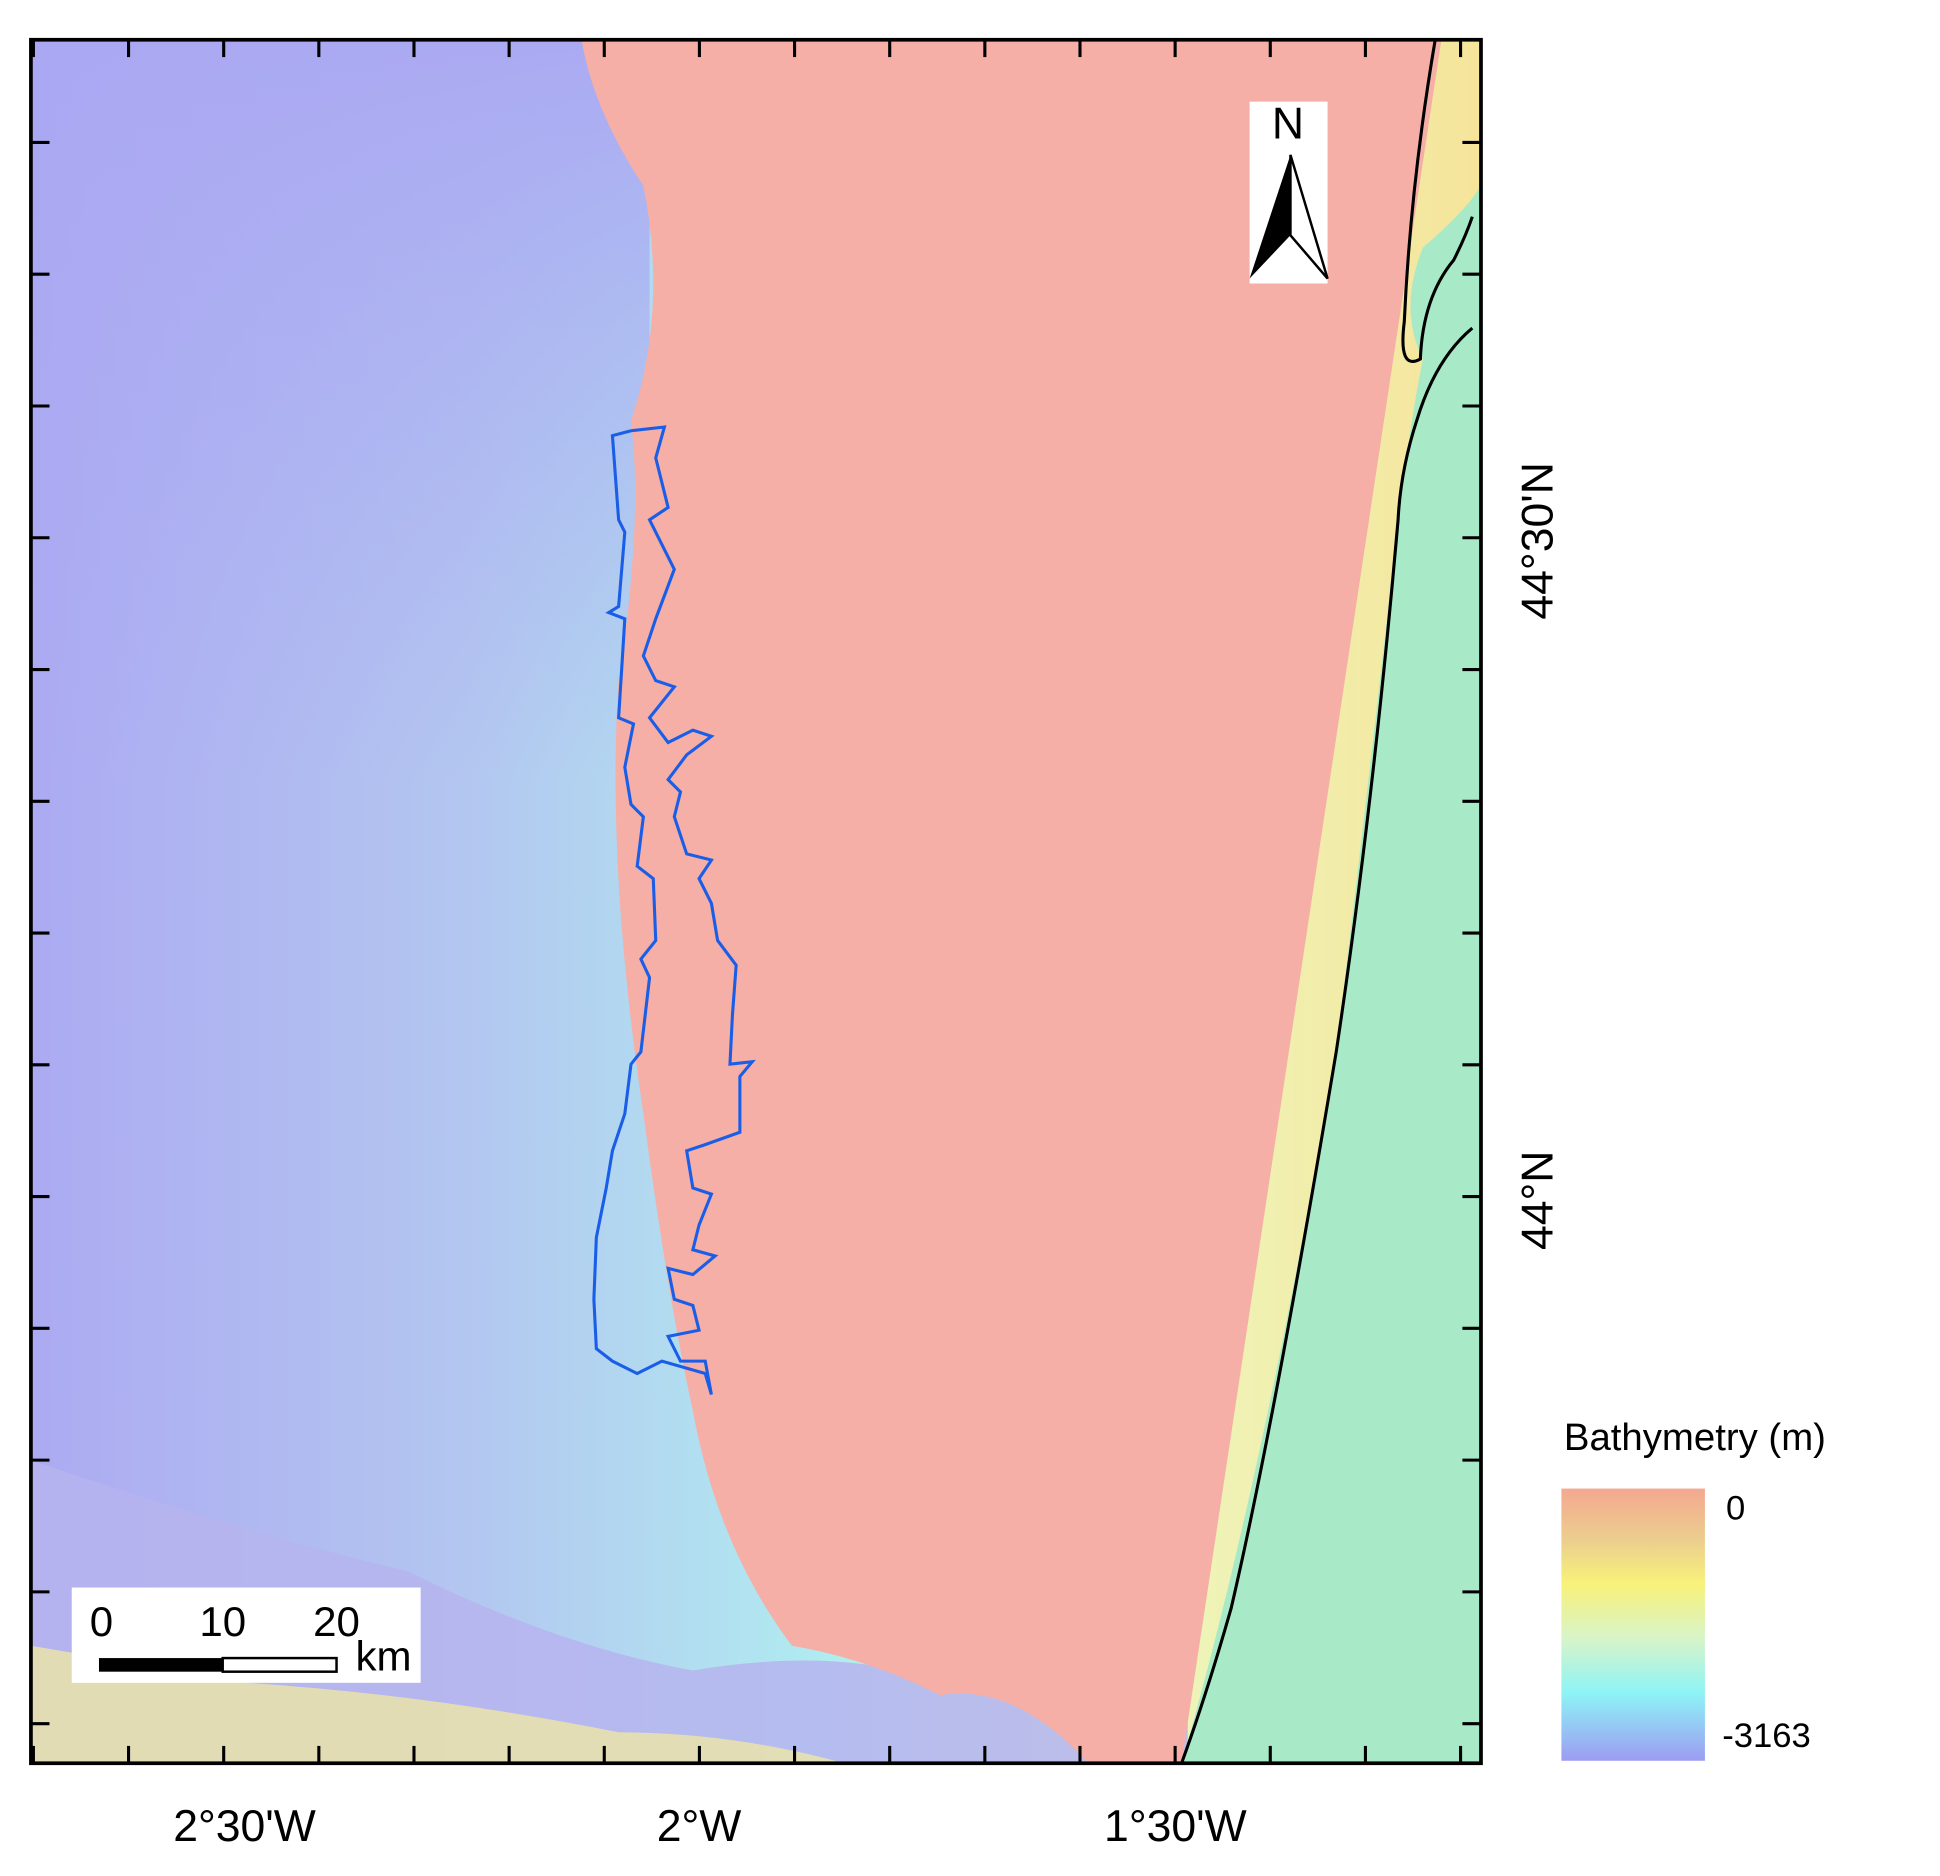  Describe the element at coordinates (1175, 1826) in the screenshot. I see `x-label: 1°30'W` at that location.